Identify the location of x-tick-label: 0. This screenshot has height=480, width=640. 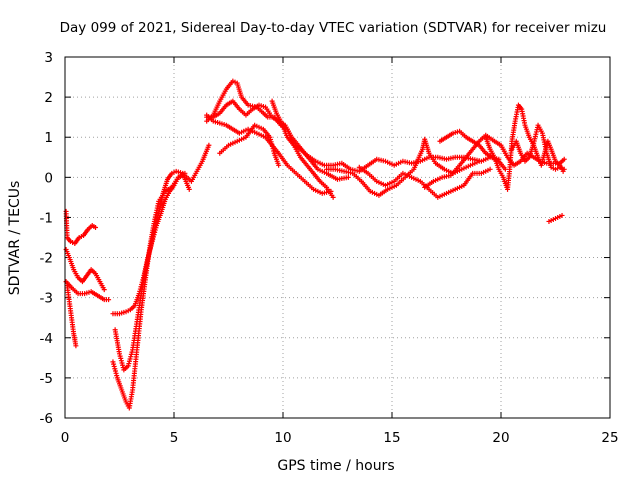
(65, 438).